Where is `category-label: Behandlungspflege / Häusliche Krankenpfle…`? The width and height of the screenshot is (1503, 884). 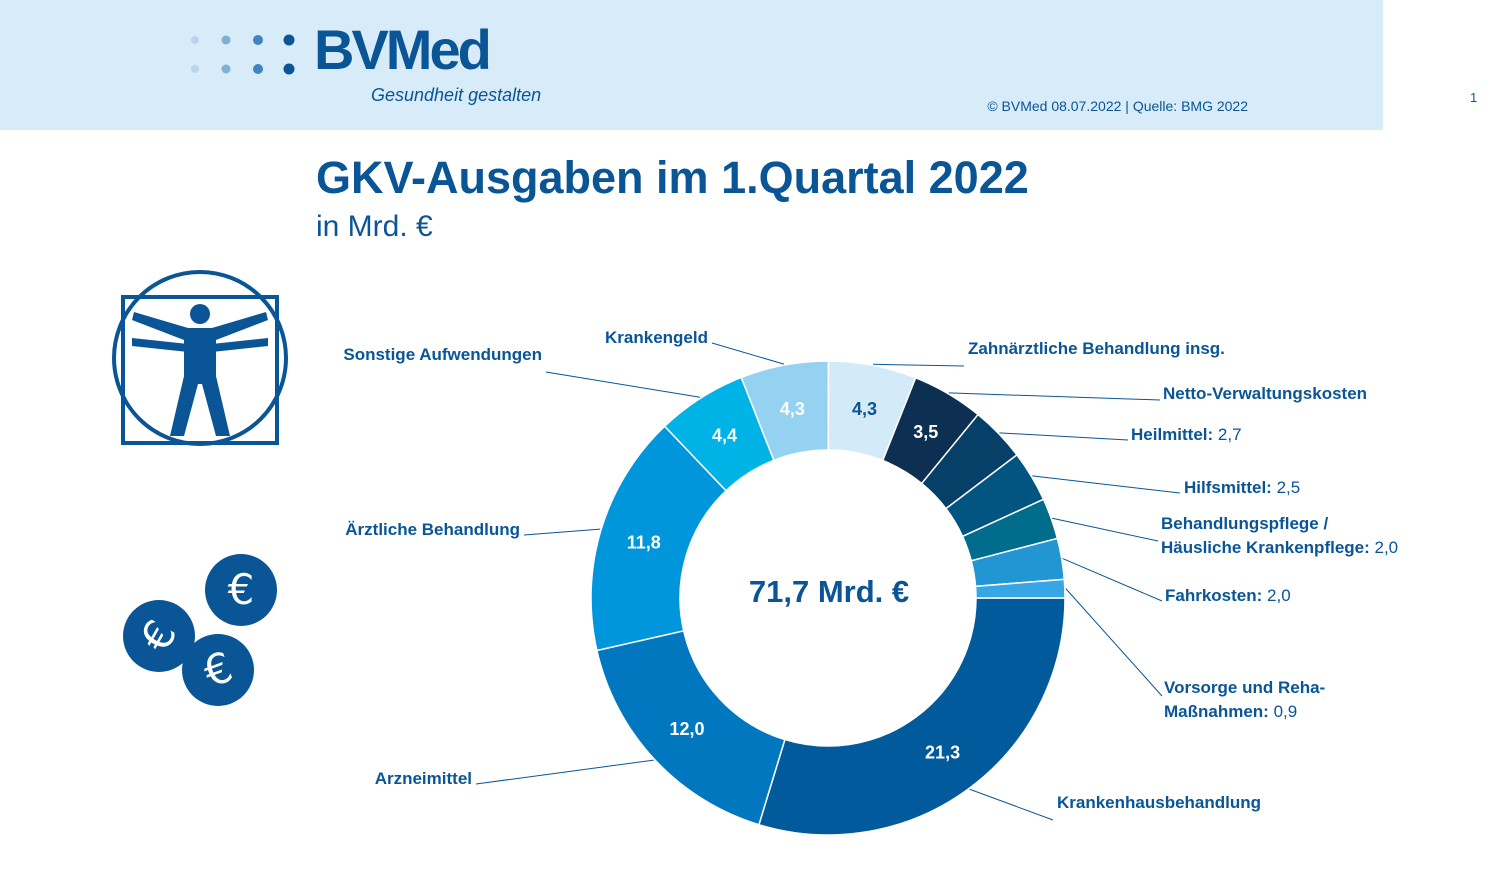
category-label: Behandlungspflege / Häusliche Krankenpfle… is located at coordinates (1279, 535).